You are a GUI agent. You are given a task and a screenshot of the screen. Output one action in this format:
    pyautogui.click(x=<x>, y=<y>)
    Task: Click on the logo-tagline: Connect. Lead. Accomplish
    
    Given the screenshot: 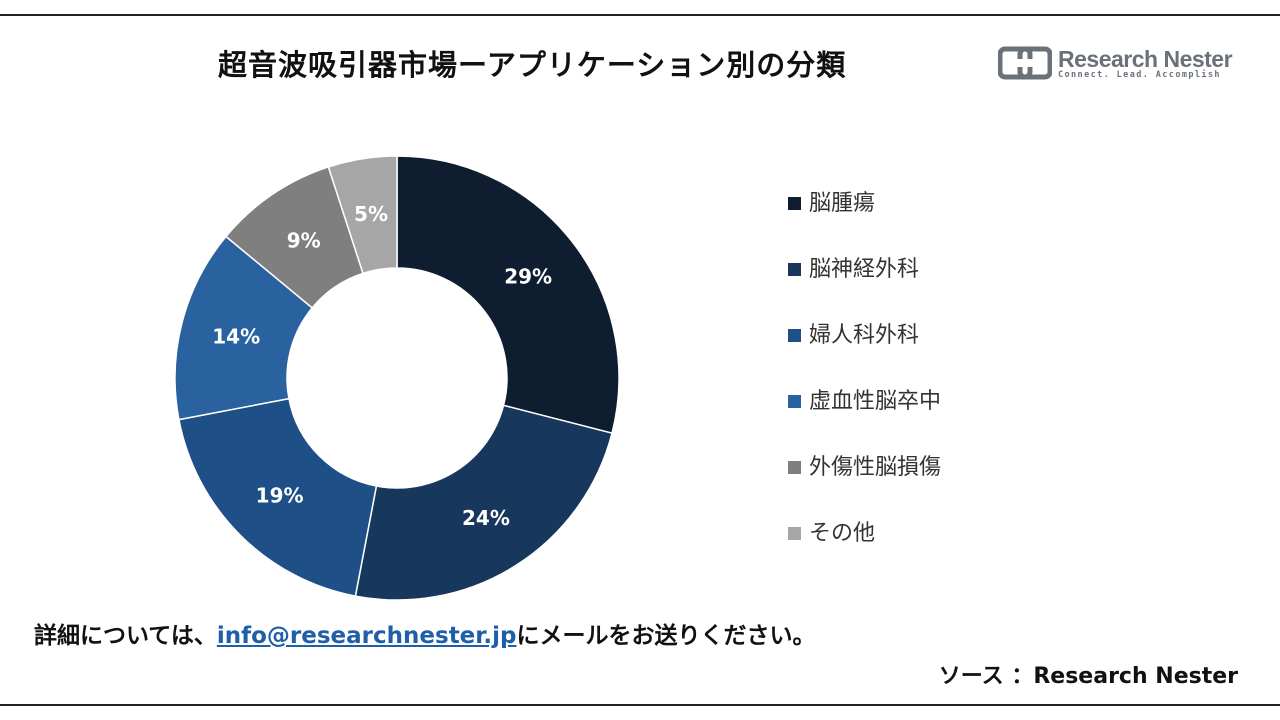 What is the action you would take?
    pyautogui.click(x=1139, y=75)
    